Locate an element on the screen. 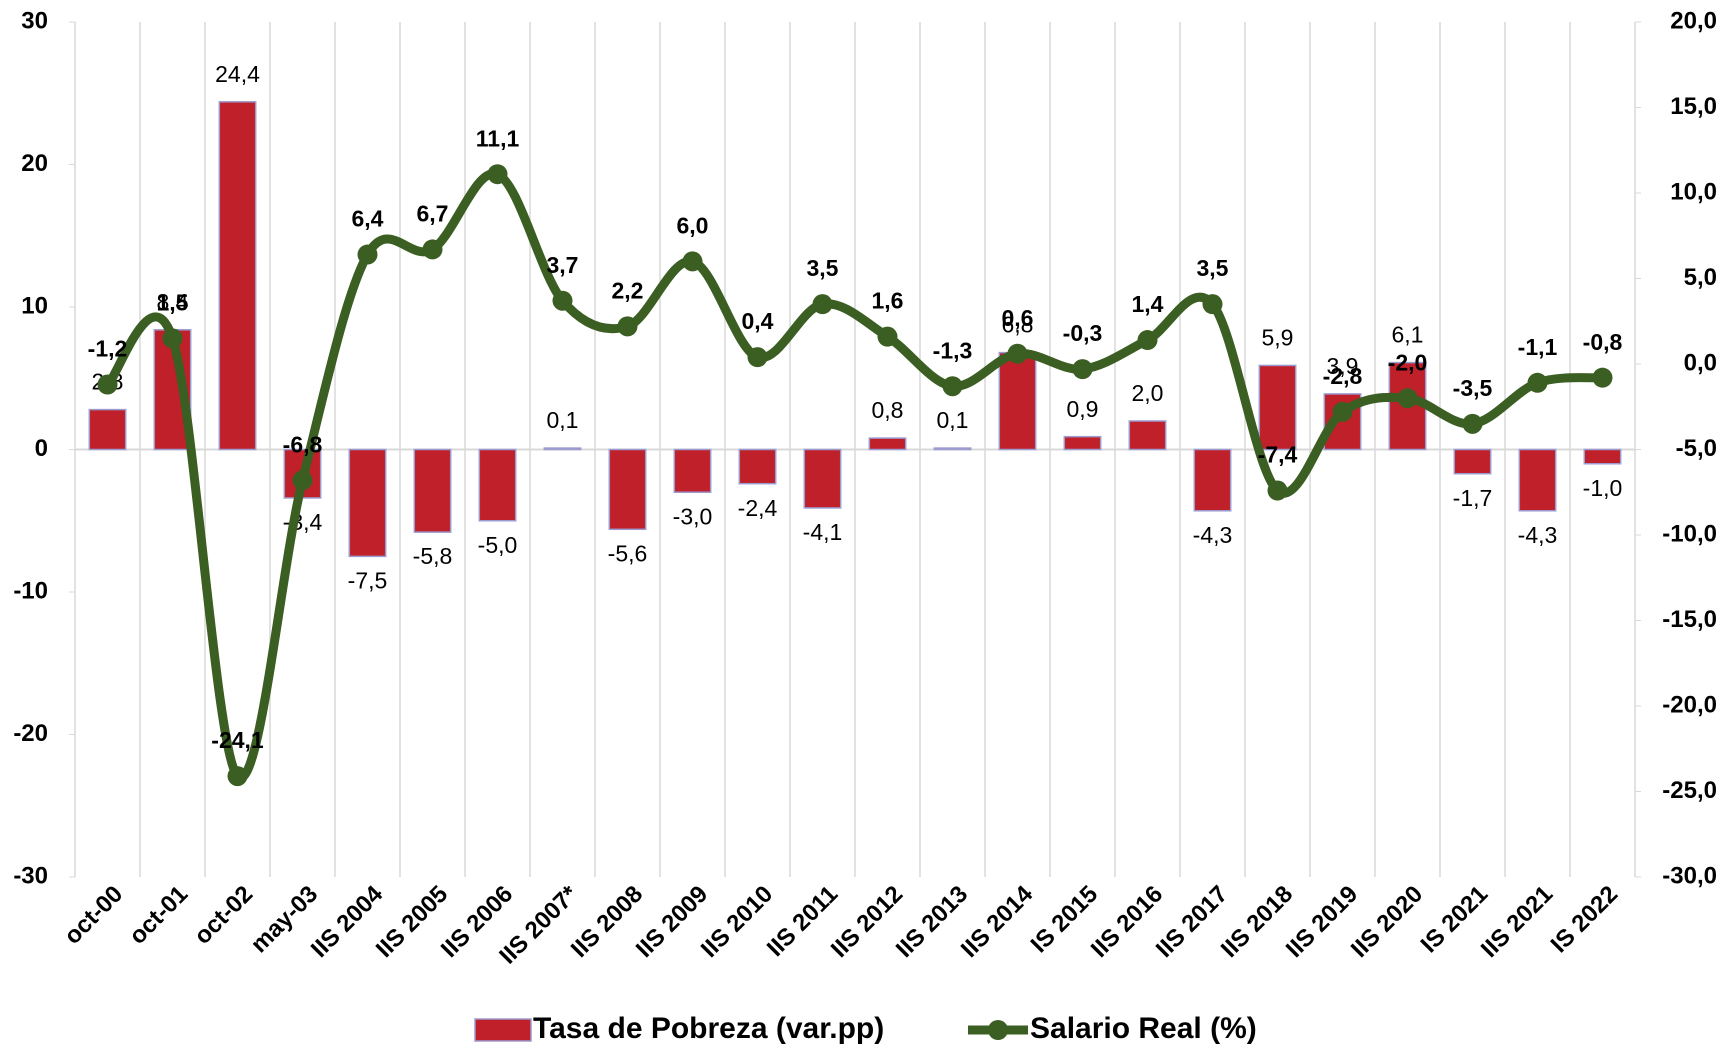 The width and height of the screenshot is (1727, 1049). legend-label: Tasa de Pobreza (var.pp) is located at coordinates (708, 1028).